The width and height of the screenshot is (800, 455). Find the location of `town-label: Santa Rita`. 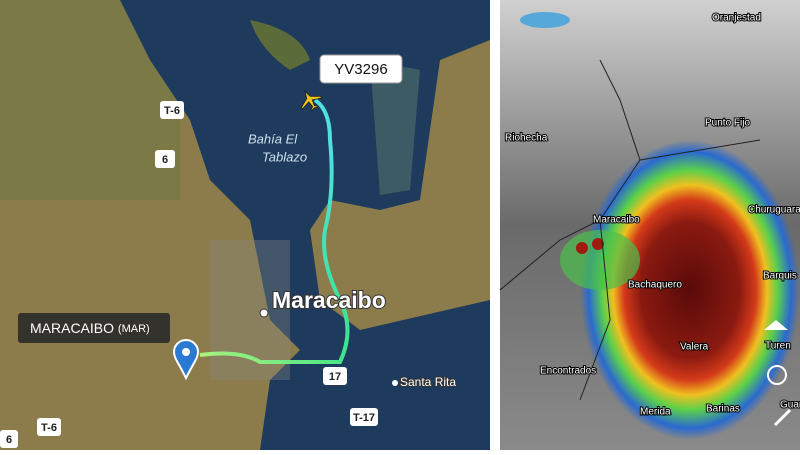

town-label: Santa Rita is located at coordinates (428, 382).